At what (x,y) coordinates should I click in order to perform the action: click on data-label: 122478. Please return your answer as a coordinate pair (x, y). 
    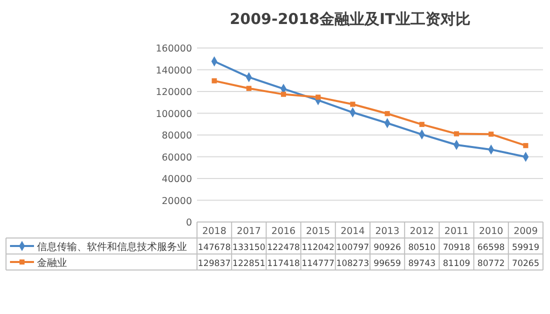
    Looking at the image, I should click on (283, 248).